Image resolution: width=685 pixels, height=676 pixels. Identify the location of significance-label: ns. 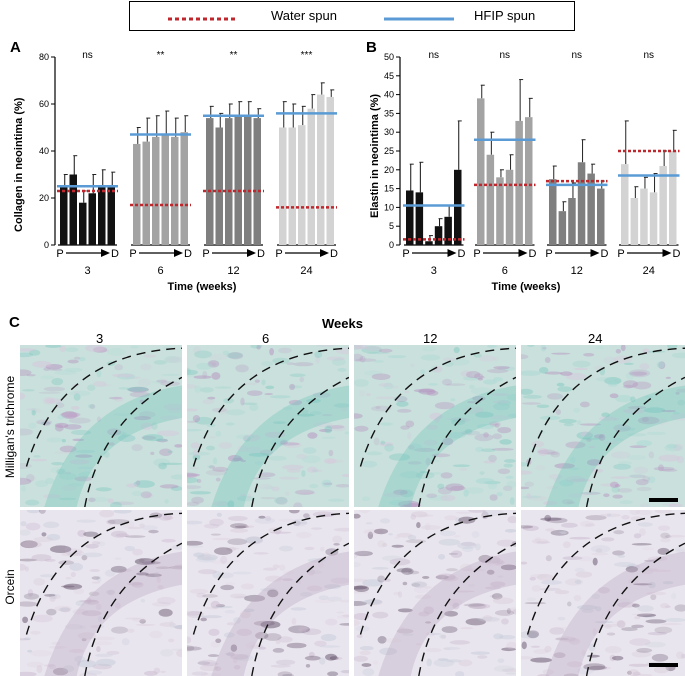
(576, 55).